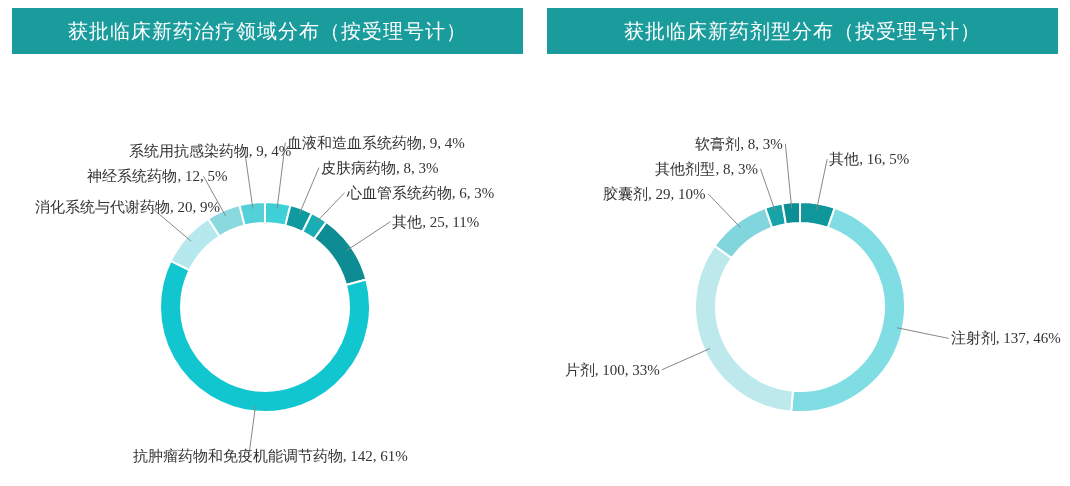 This screenshot has height=486, width=1070. Describe the element at coordinates (612, 370) in the screenshot. I see `slice-label: 片剂, 100, 33%` at that location.